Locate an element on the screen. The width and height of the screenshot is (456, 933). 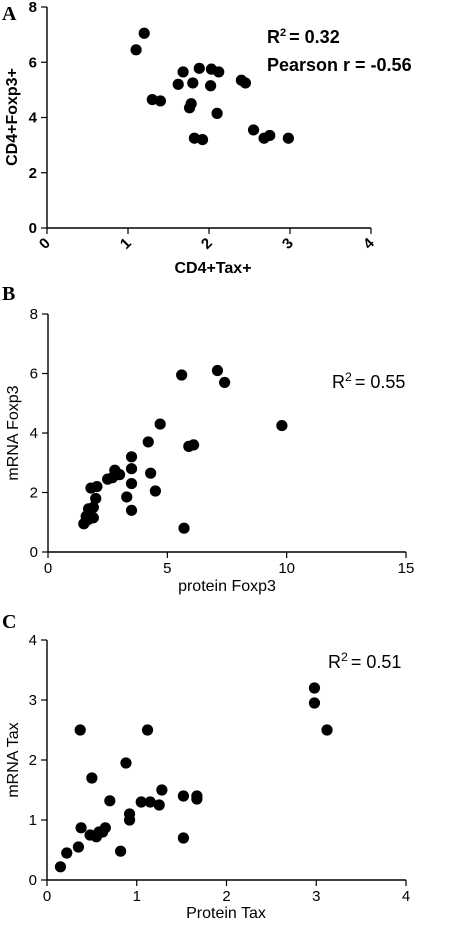
pearson-annotation: Pearson r = -0.56 is located at coordinates (339, 65).